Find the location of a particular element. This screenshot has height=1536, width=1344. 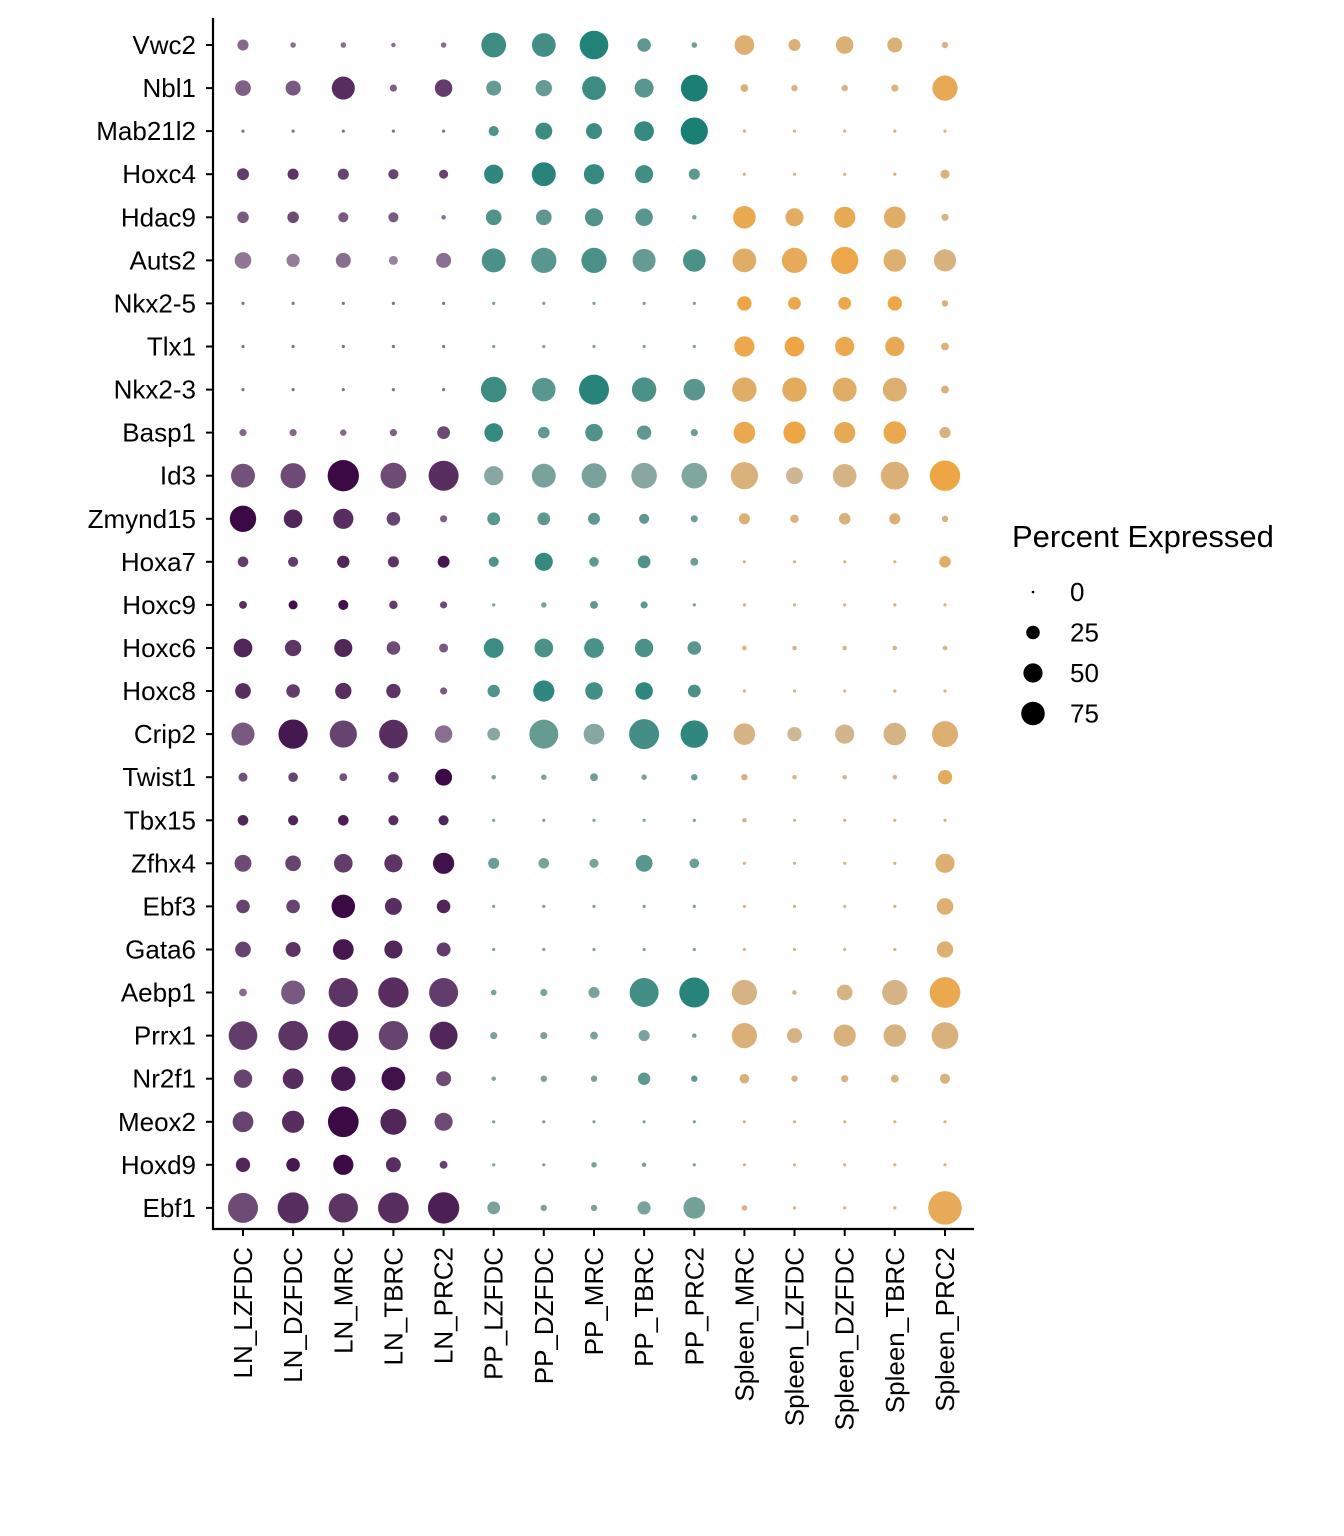

dot-Mab21l2-Spleen_MRC is located at coordinates (744, 131).